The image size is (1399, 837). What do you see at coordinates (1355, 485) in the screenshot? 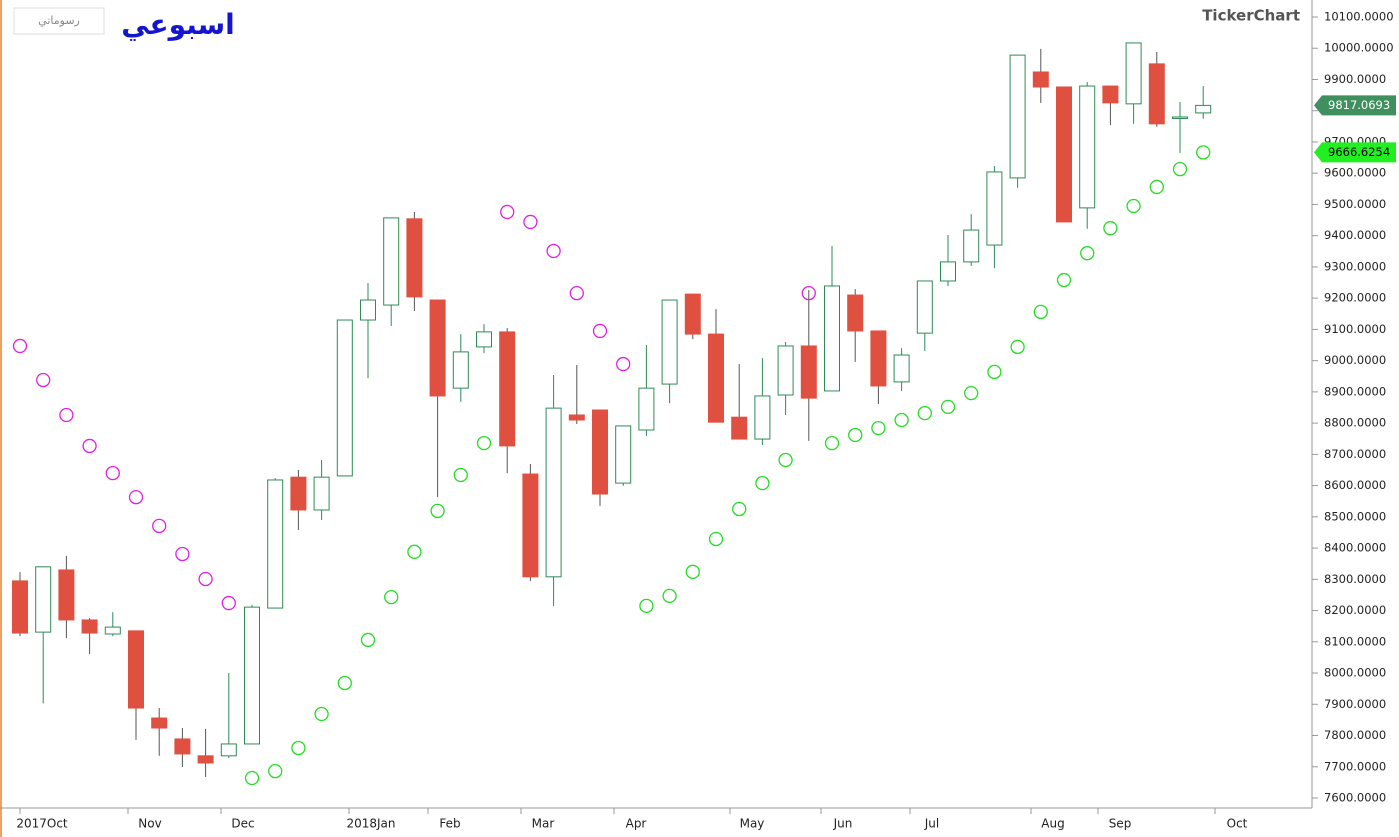
I see `y-tick-label: 8600.0000` at bounding box center [1355, 485].